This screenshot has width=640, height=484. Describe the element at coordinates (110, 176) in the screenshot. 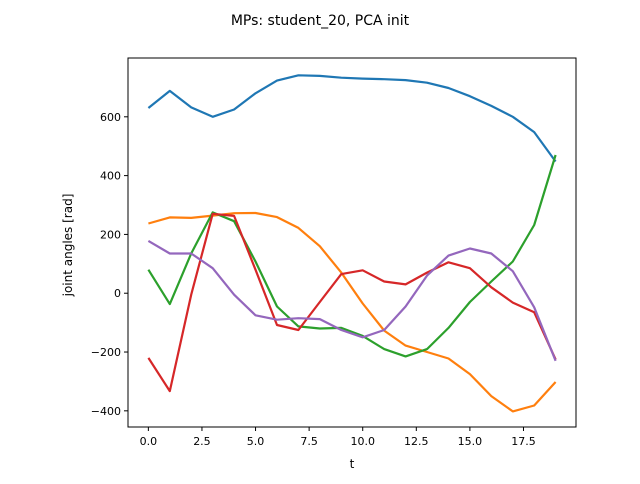

I see `y-tick-label: 400` at that location.